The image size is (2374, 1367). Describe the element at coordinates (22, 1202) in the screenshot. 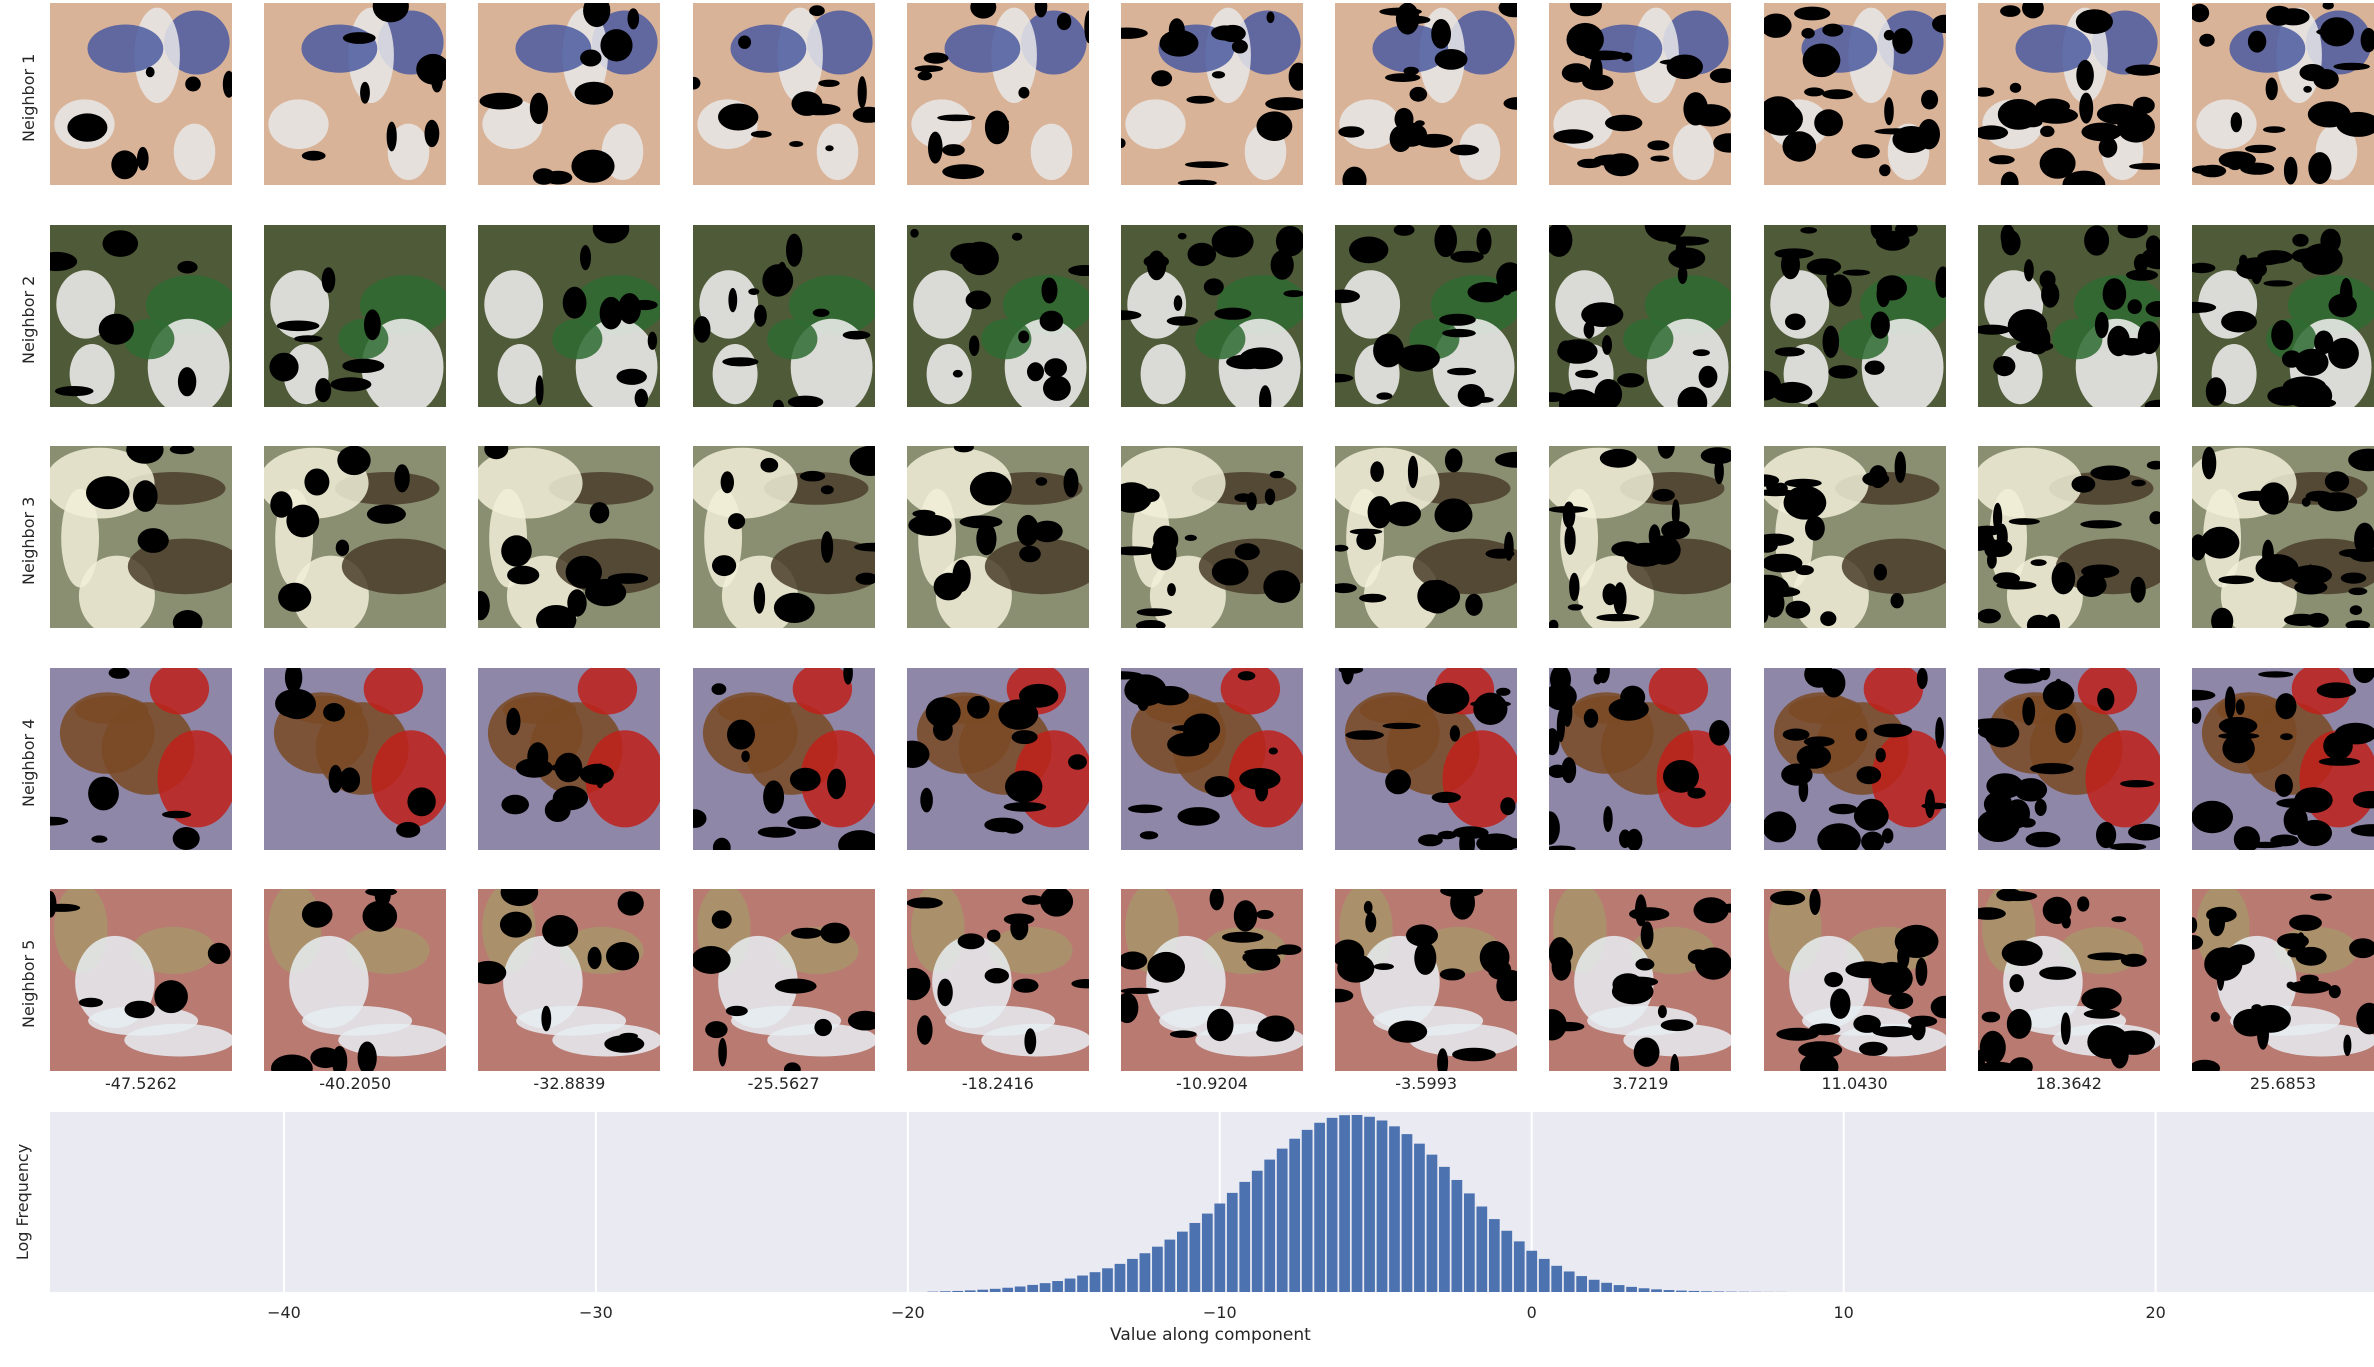

I see `y-axis-label: Log Frequency` at that location.